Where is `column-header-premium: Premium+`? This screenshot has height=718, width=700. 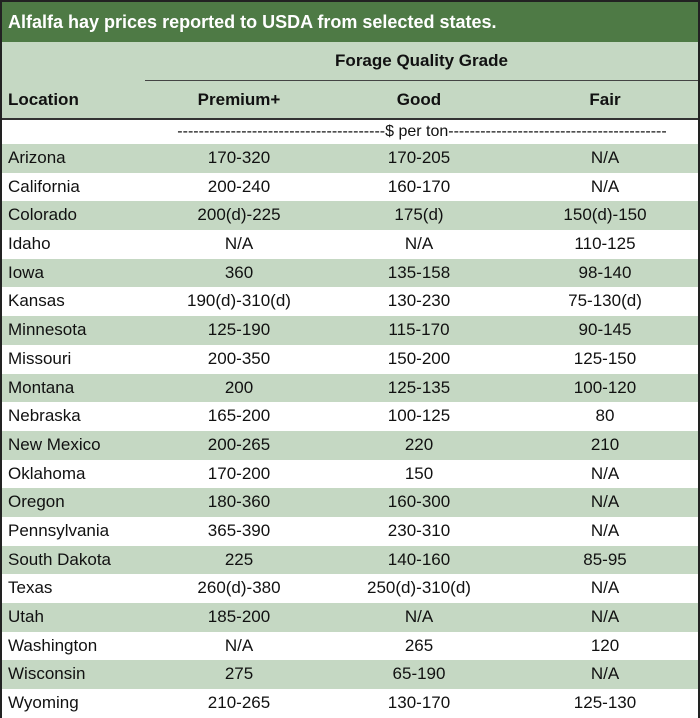
column-header-premium: Premium+ is located at coordinates (239, 99).